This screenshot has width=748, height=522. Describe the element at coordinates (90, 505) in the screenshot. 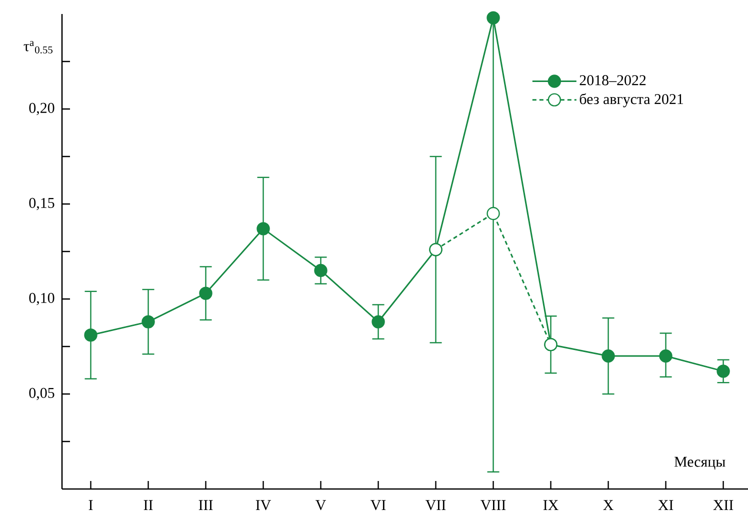

I see `x-tick-label: I` at that location.